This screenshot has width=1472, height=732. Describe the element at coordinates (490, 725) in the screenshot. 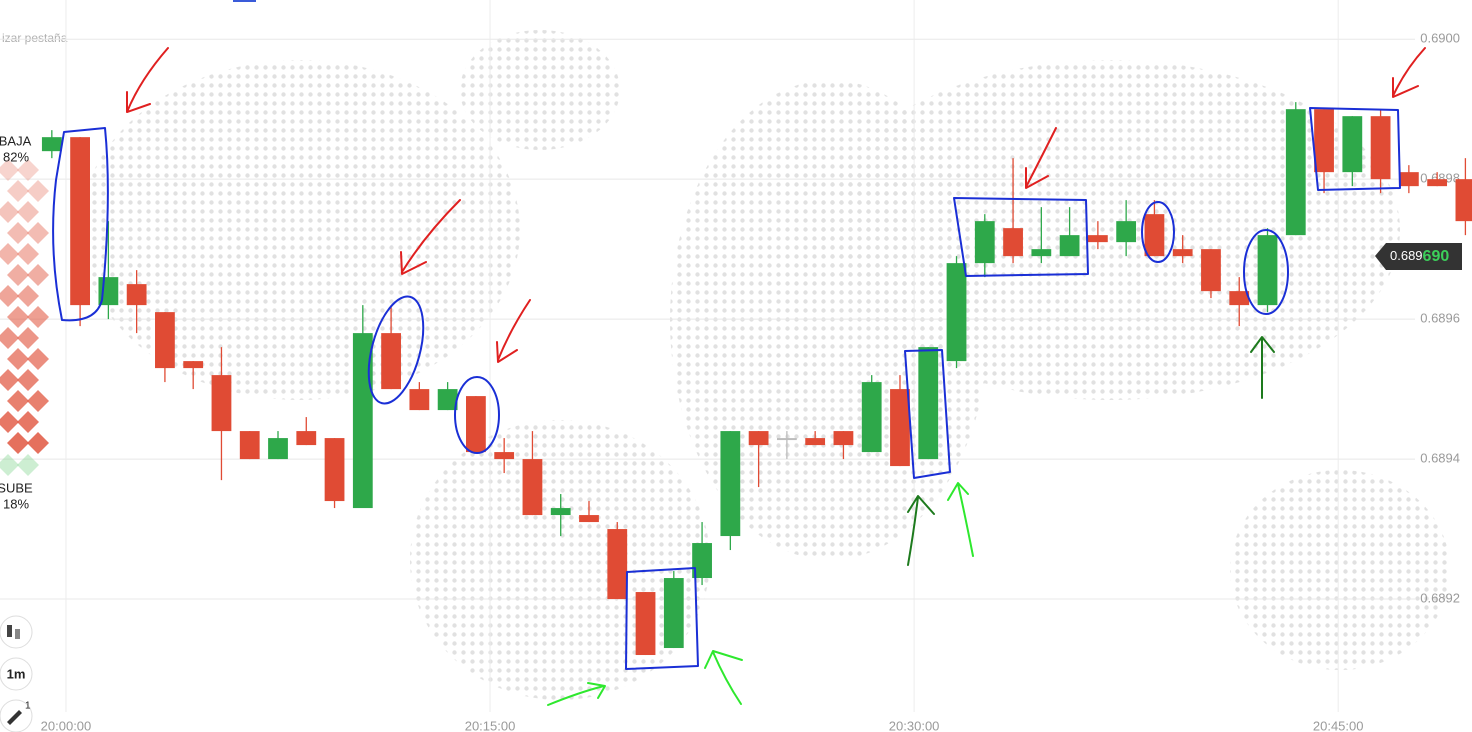

I see `x-tick-label: 20:15:00` at that location.